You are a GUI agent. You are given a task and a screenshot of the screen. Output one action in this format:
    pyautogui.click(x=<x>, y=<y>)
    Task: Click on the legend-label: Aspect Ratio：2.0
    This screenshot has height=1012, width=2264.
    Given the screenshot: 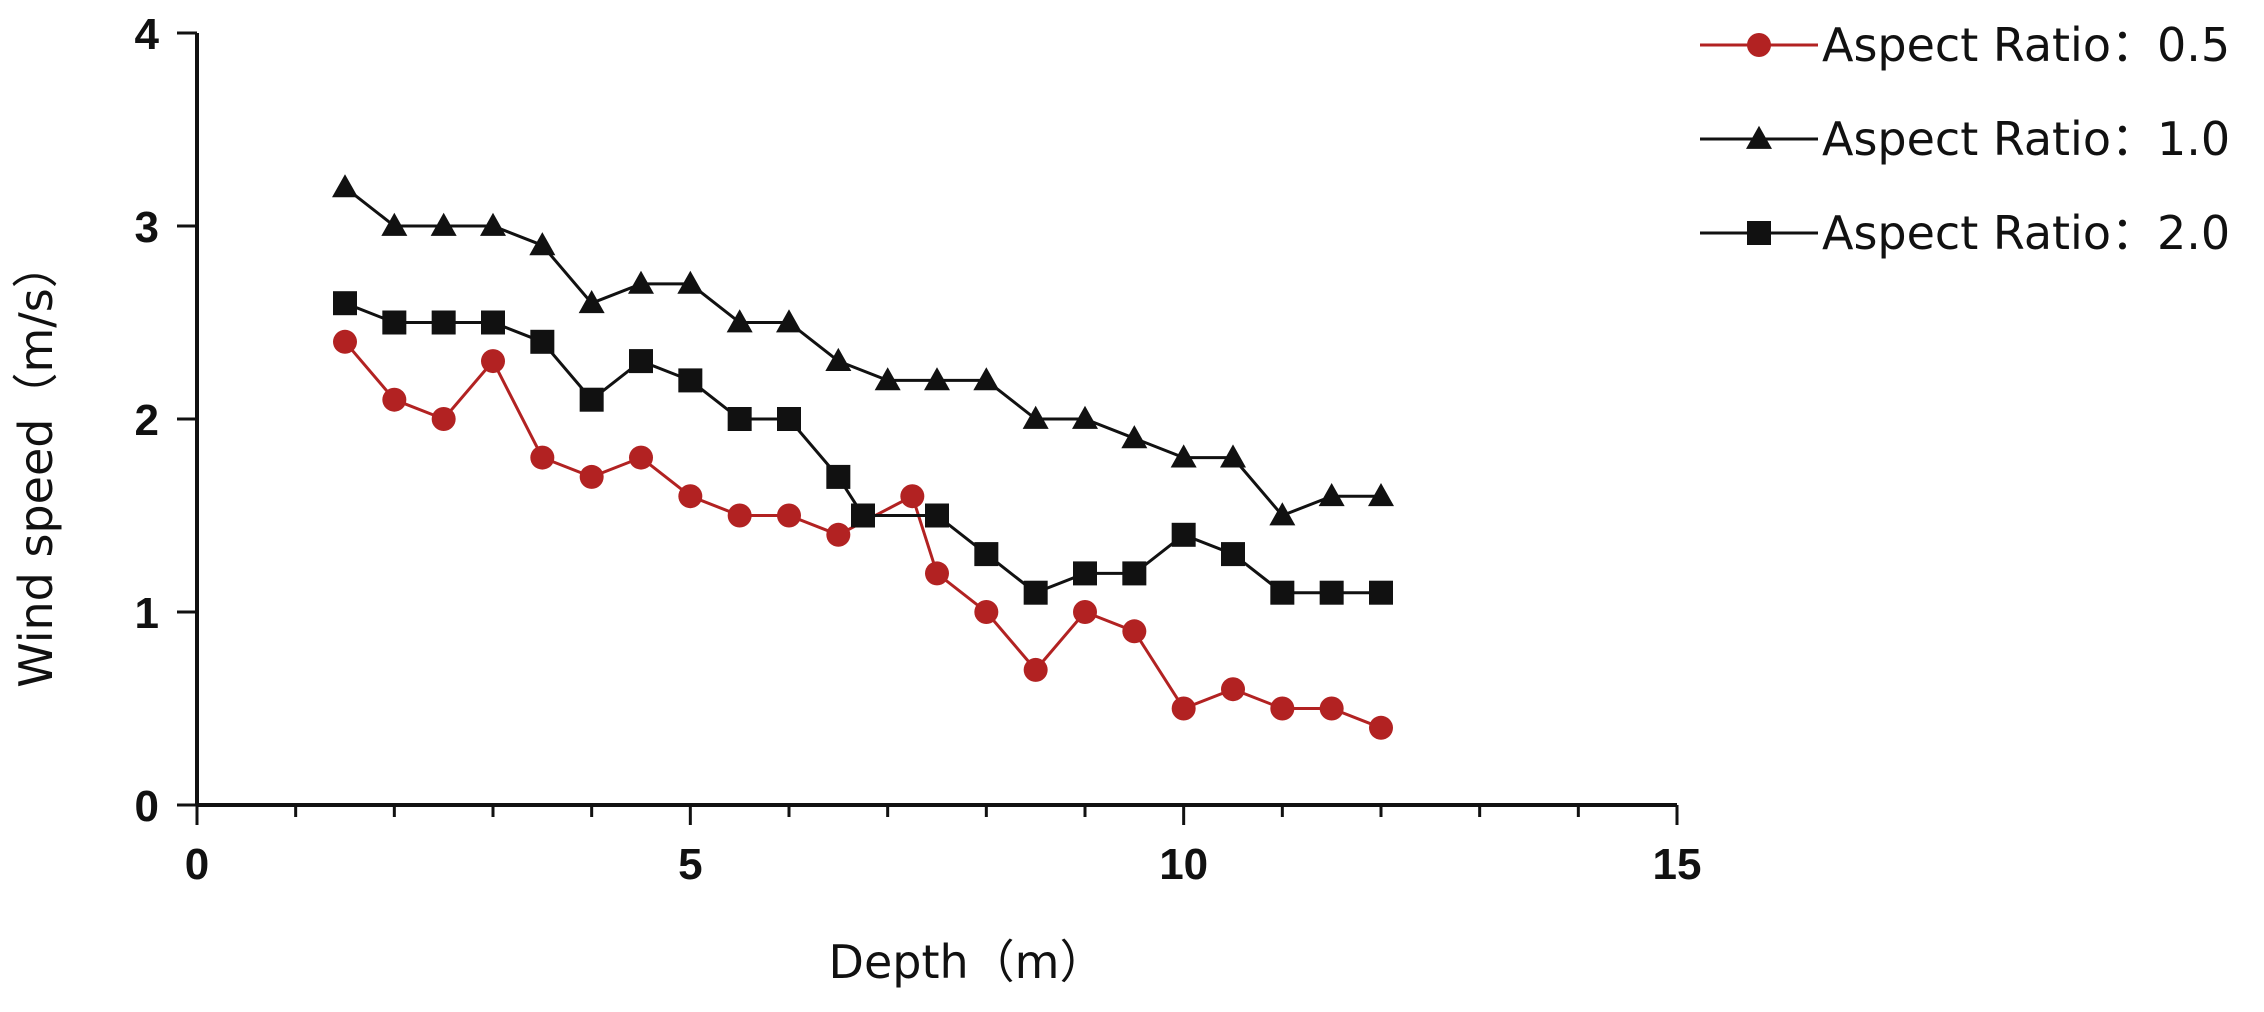 What is the action you would take?
    pyautogui.click(x=2026, y=233)
    